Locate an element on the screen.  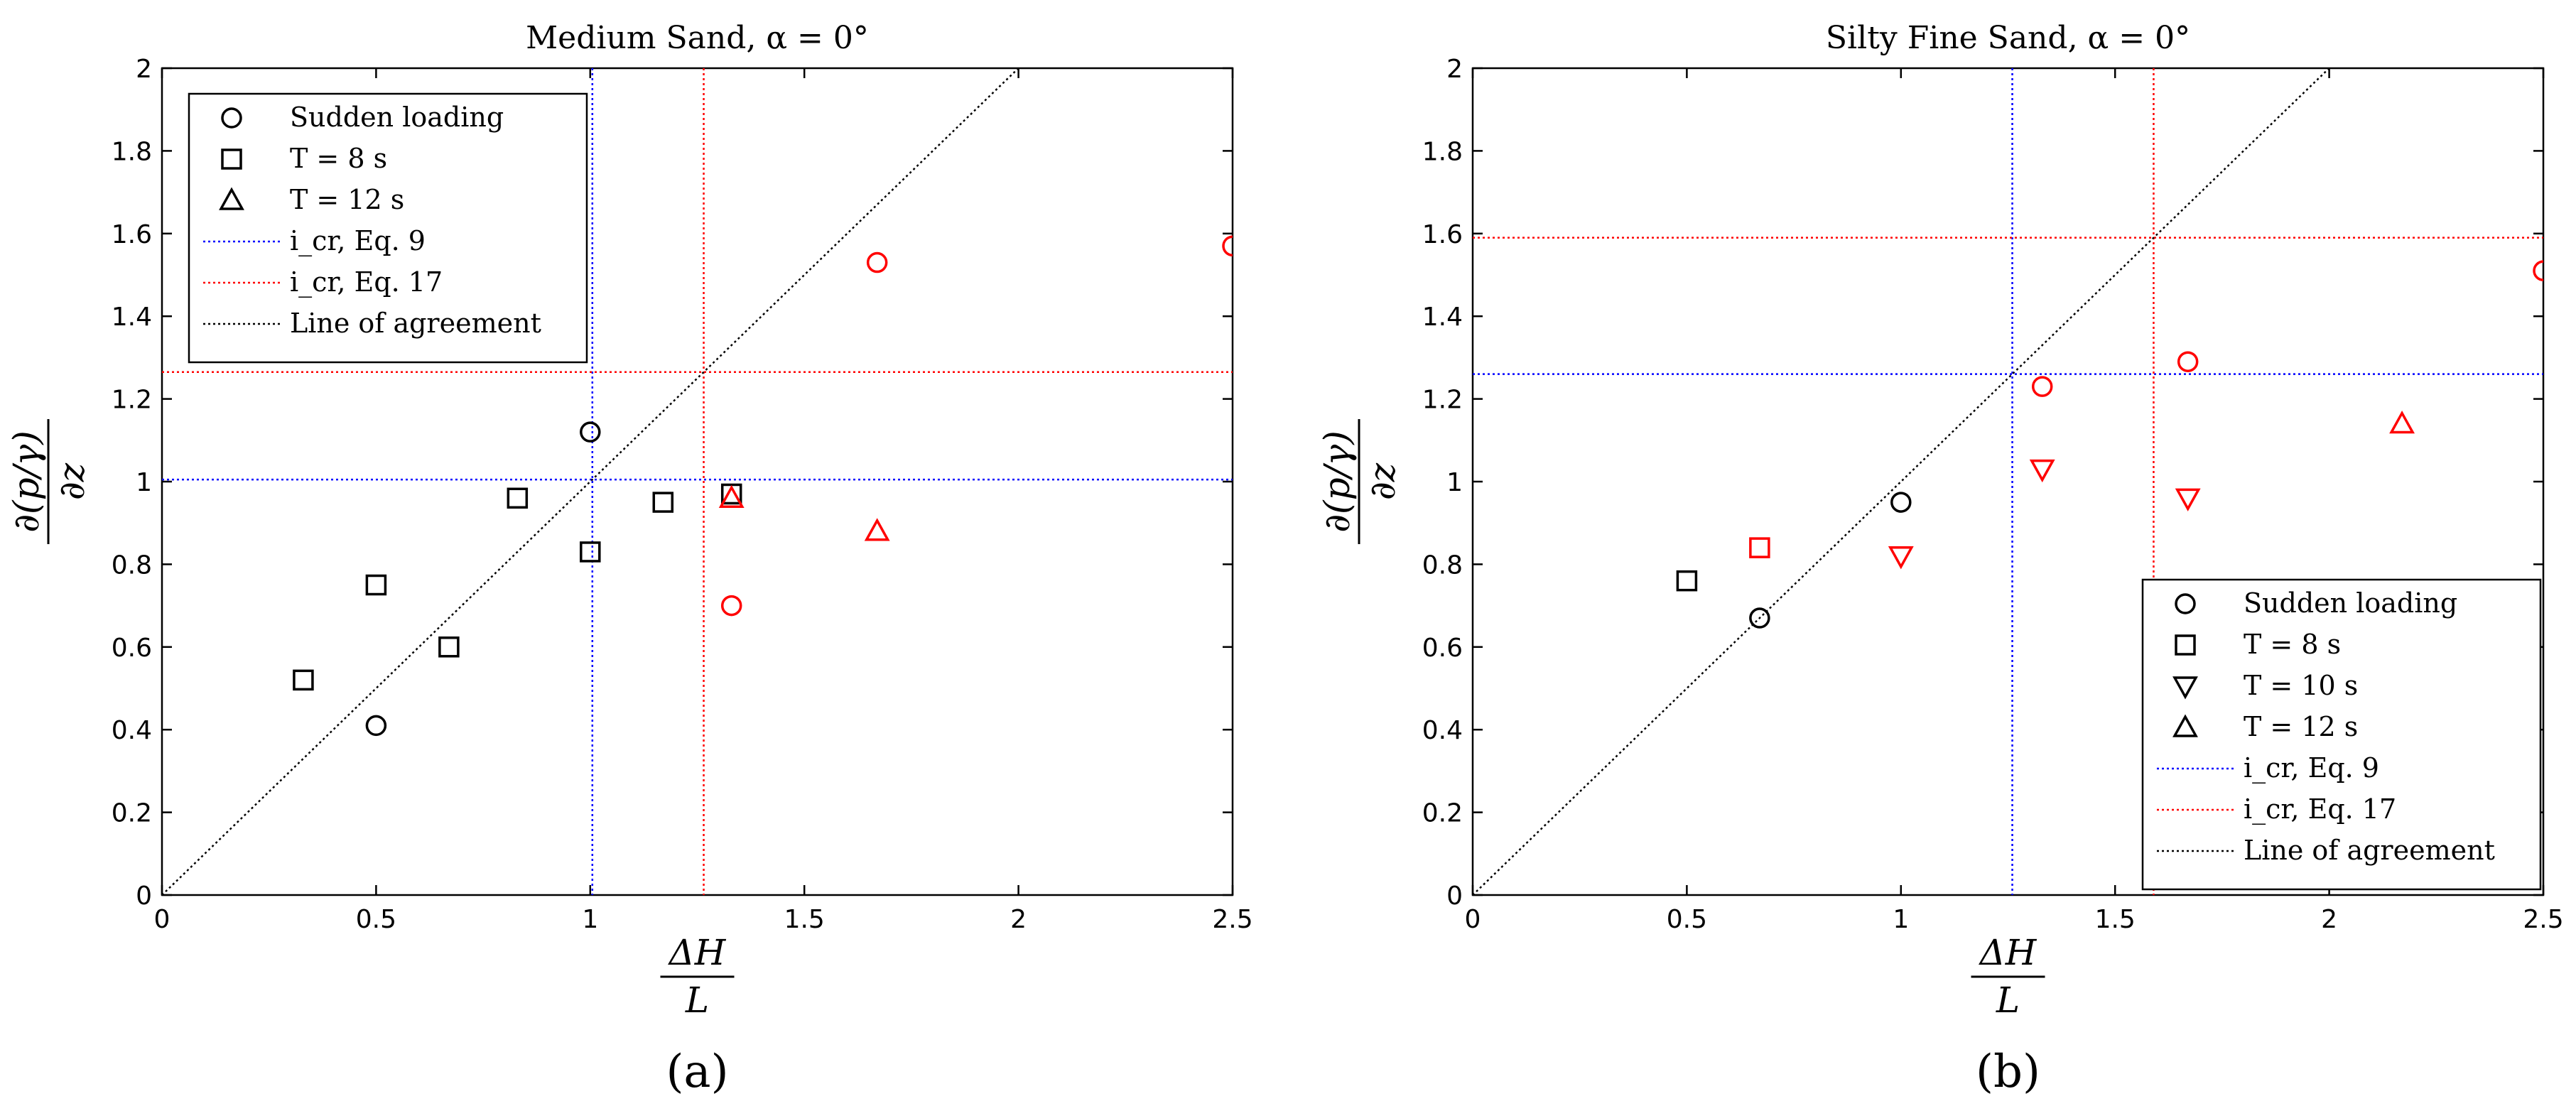
x-axis-label-numerator: ΔH is located at coordinates (697, 952).